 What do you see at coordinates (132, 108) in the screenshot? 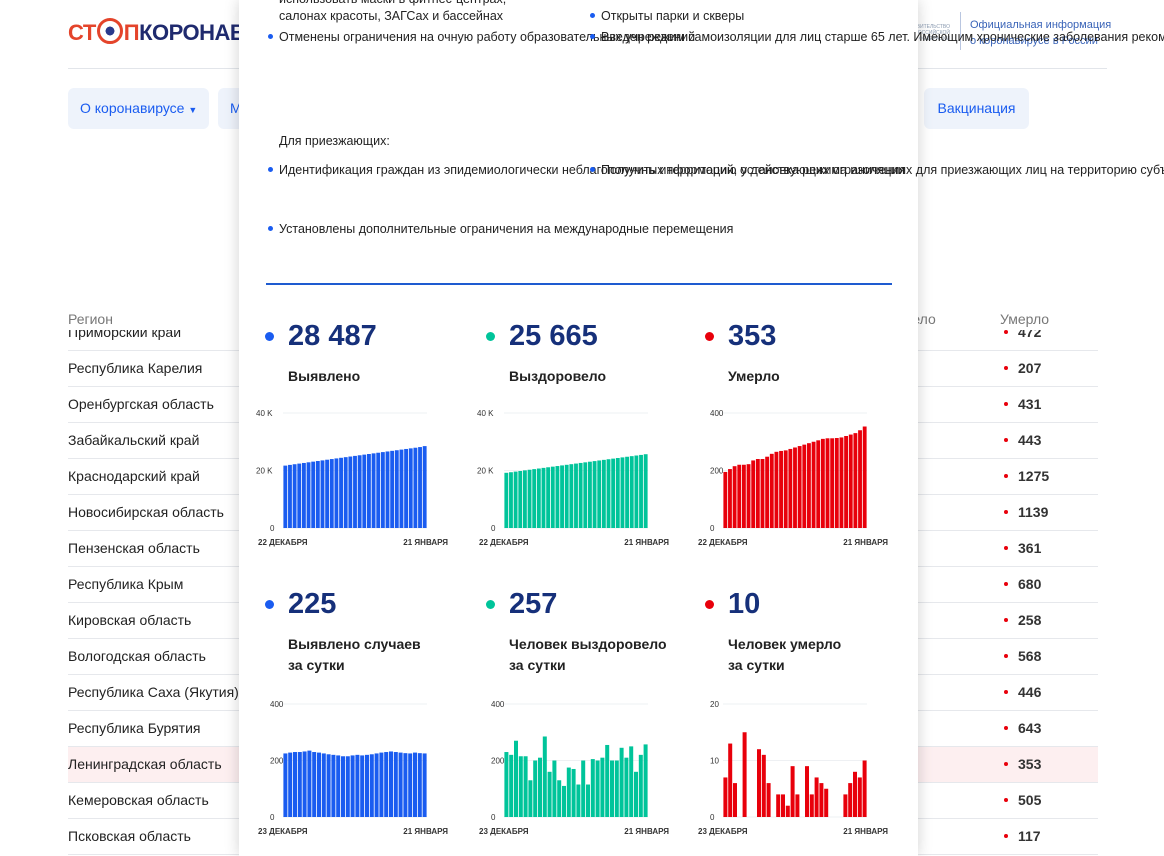
I see `nav-label: О коронавирусе` at bounding box center [132, 108].